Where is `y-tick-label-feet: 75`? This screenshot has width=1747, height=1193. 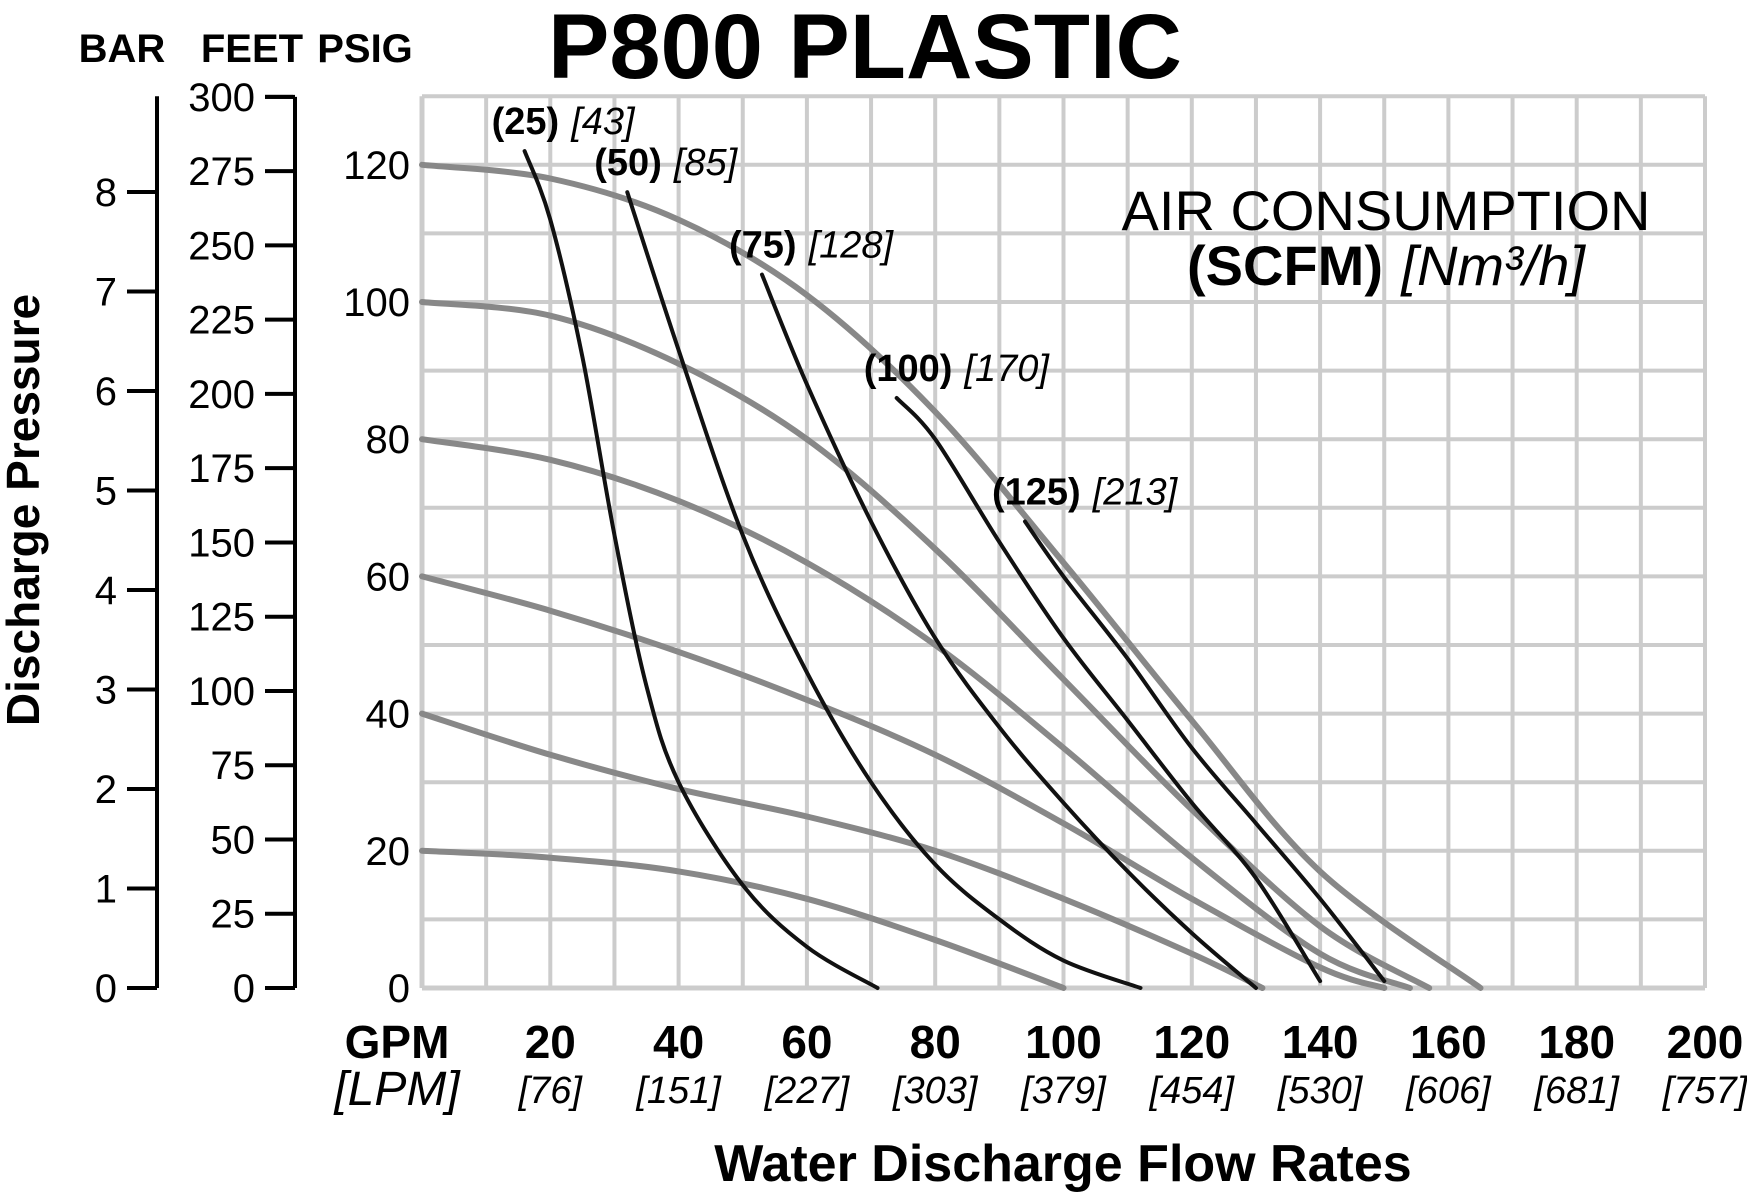
y-tick-label-feet: 75 is located at coordinates (233, 766).